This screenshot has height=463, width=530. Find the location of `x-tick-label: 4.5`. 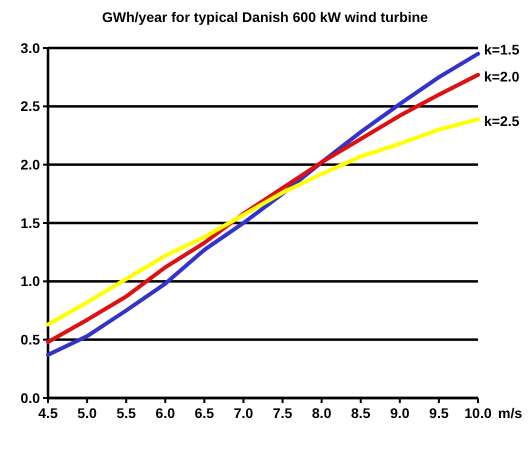

x-tick-label: 4.5 is located at coordinates (48, 413).